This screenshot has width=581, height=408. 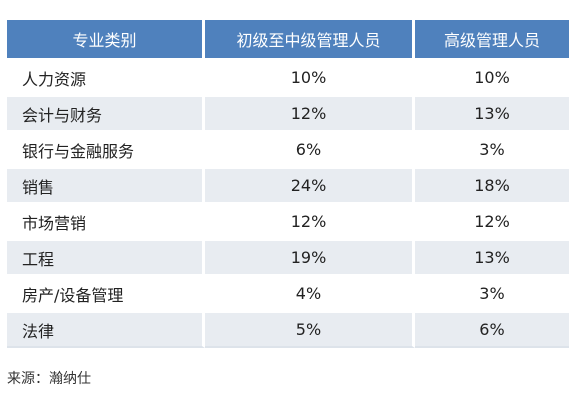 I want to click on category-cell: 银行与金融服务, so click(x=106, y=151).